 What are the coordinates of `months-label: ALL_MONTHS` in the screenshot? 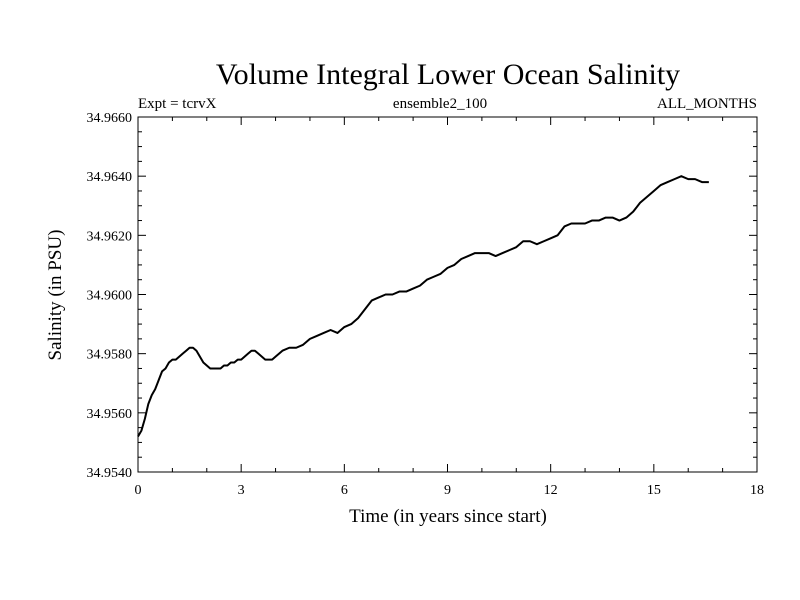 It's located at (707, 104).